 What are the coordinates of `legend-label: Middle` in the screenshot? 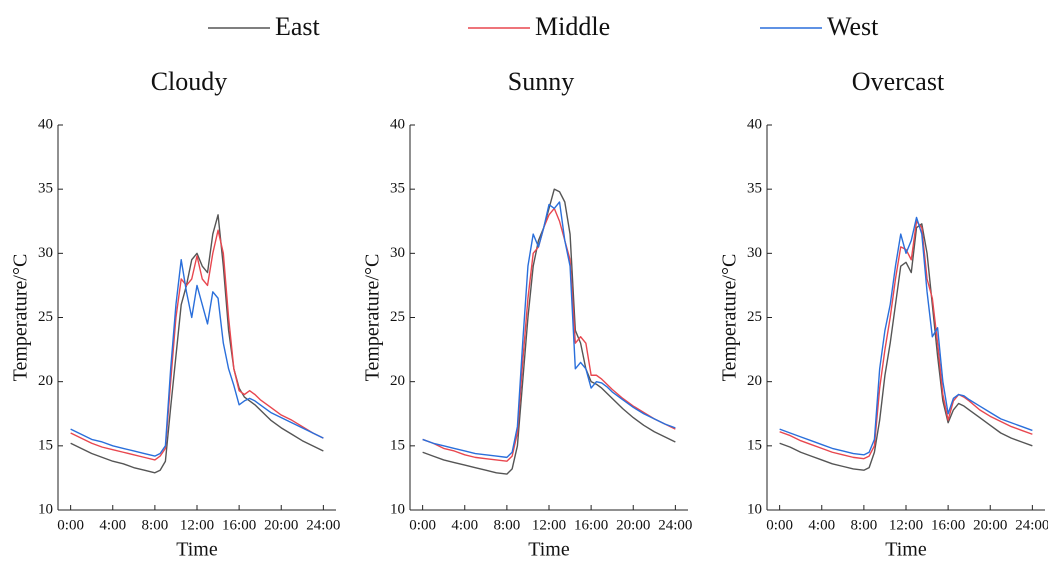 It's located at (572, 26).